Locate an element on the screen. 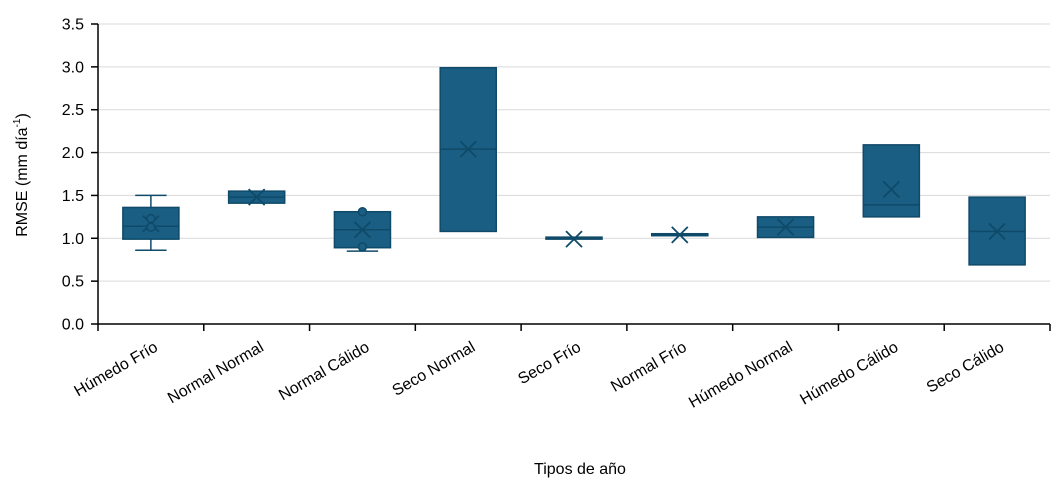 The image size is (1063, 483). y-tick-label: 2.0 is located at coordinates (73, 153).